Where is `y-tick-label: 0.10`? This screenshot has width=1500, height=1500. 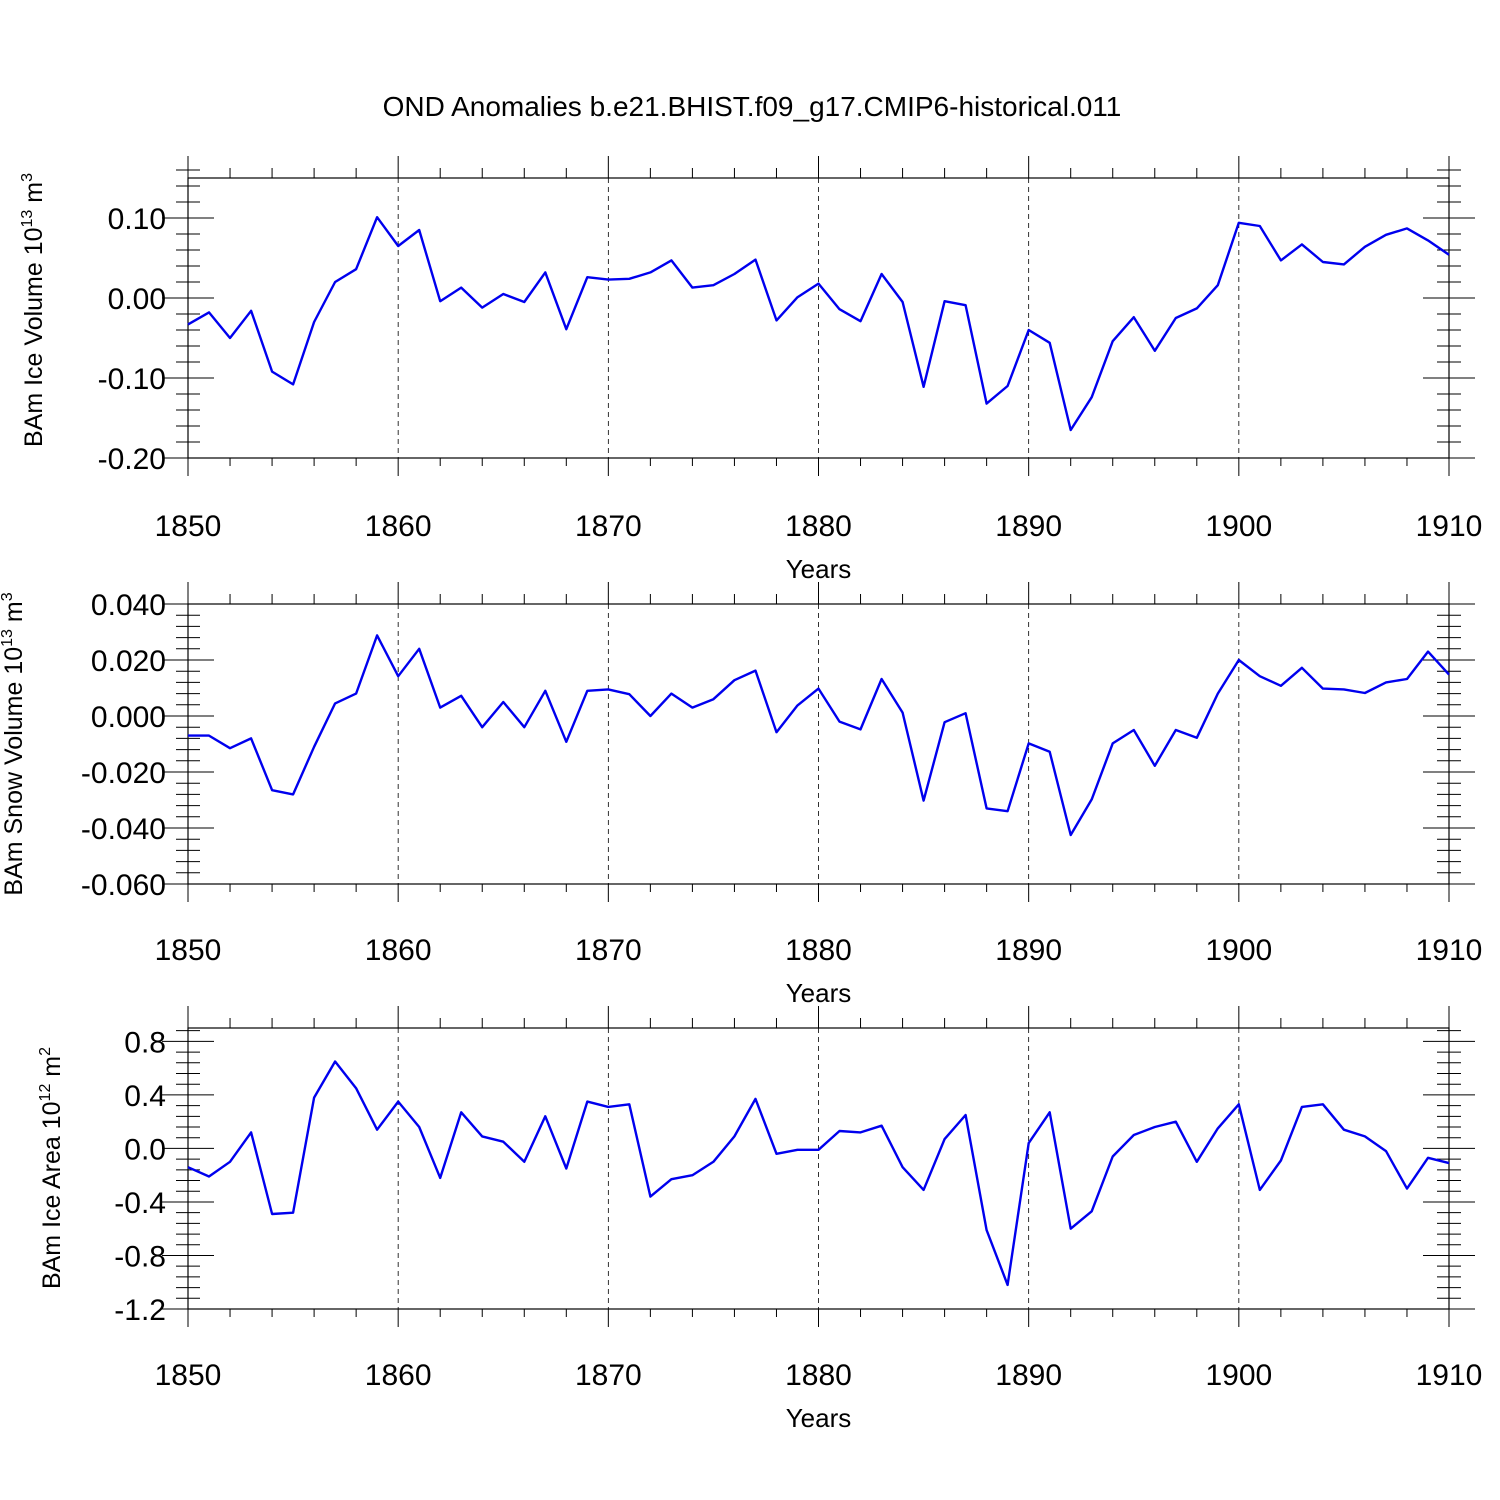
y-tick-label: 0.10 is located at coordinates (137, 219).